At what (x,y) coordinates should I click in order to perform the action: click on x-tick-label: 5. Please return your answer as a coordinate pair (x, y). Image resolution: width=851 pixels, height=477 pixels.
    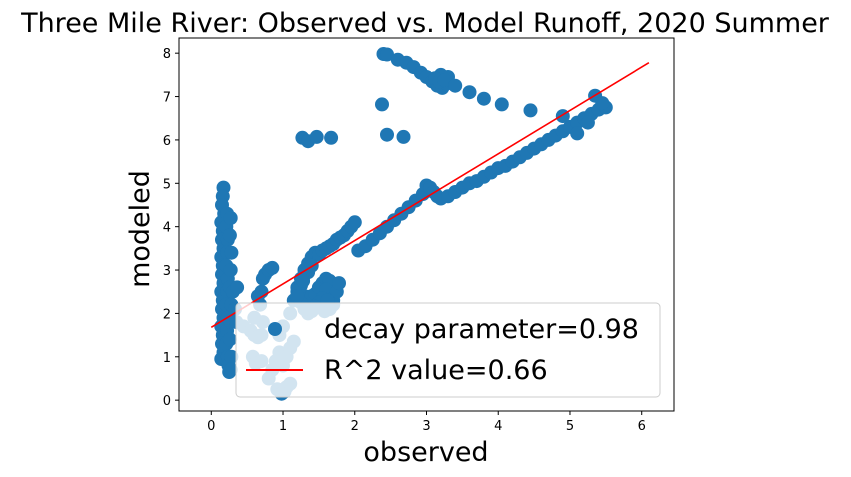
    Looking at the image, I should click on (570, 426).